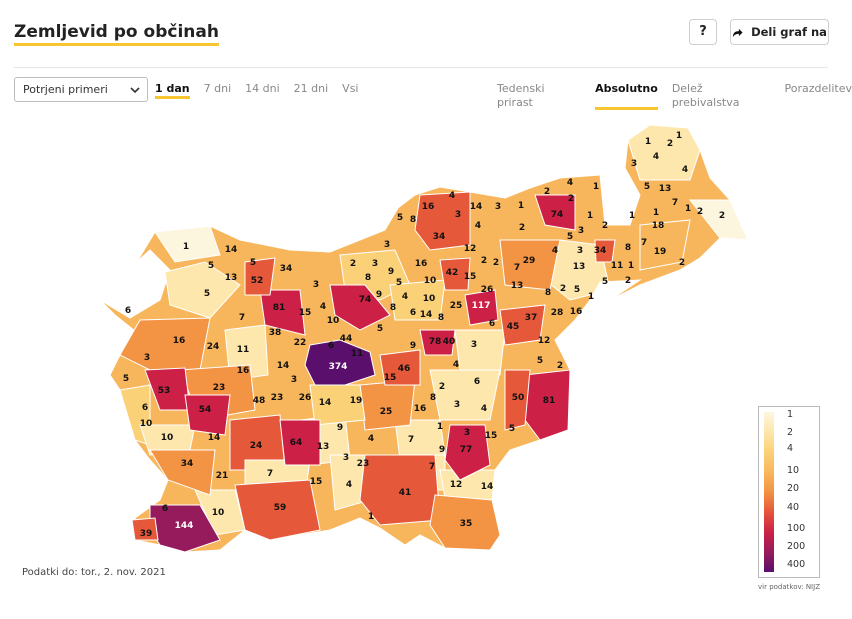  Describe the element at coordinates (521, 95) in the screenshot. I see `tab-tedenski-prirast: Tedenski prirast` at that location.